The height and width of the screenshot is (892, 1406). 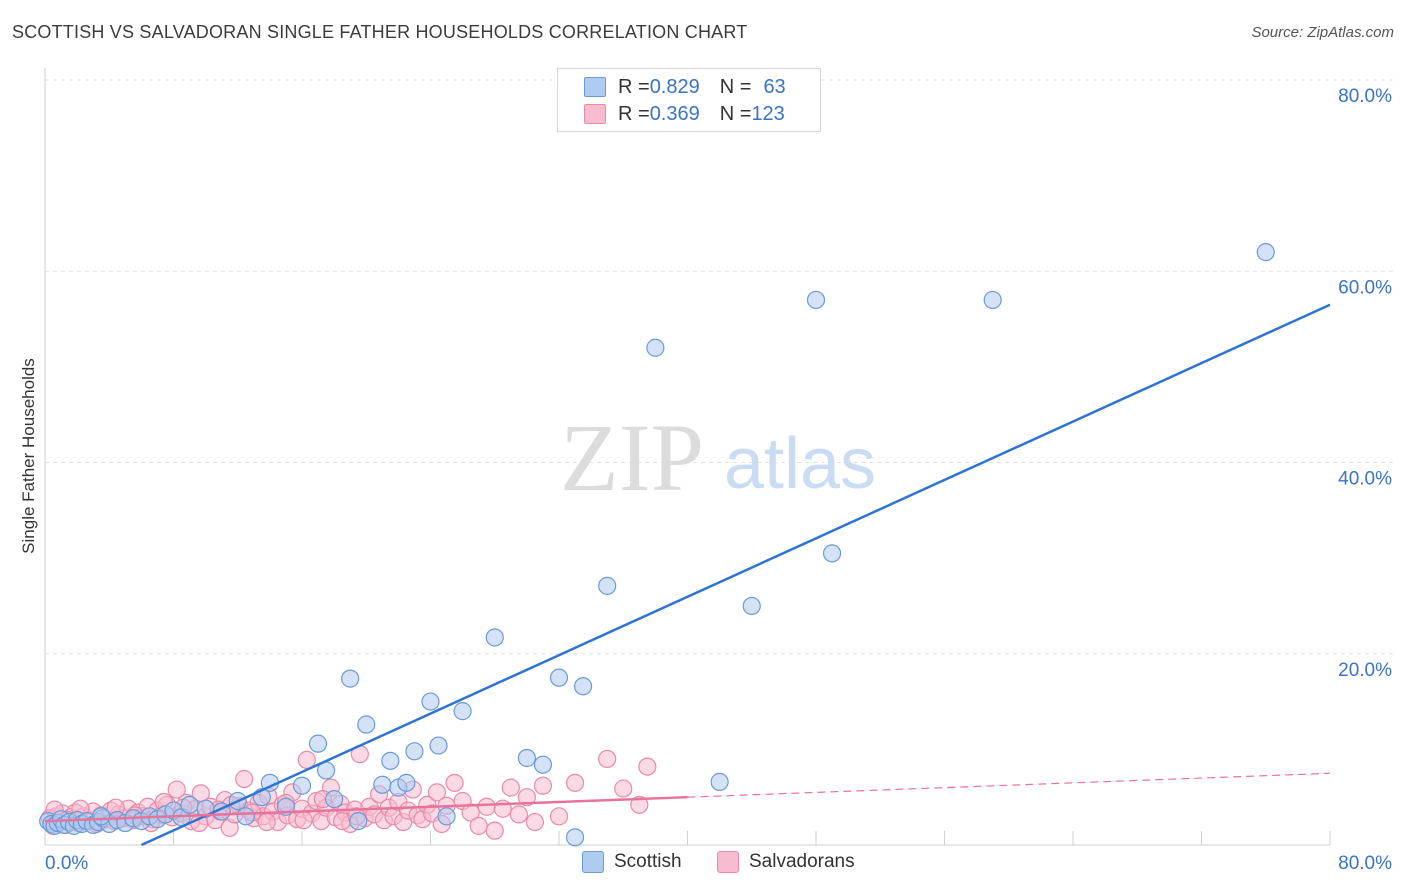 I want to click on salvadorans-legend-swatch, so click(x=728, y=862).